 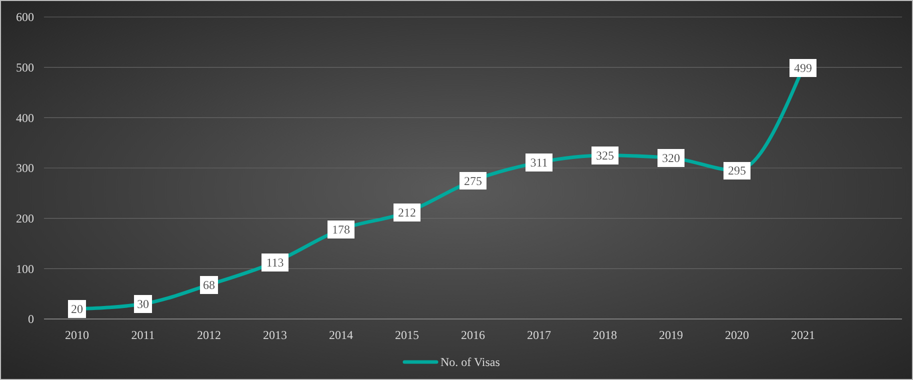 I want to click on data-label: 325, so click(x=605, y=155).